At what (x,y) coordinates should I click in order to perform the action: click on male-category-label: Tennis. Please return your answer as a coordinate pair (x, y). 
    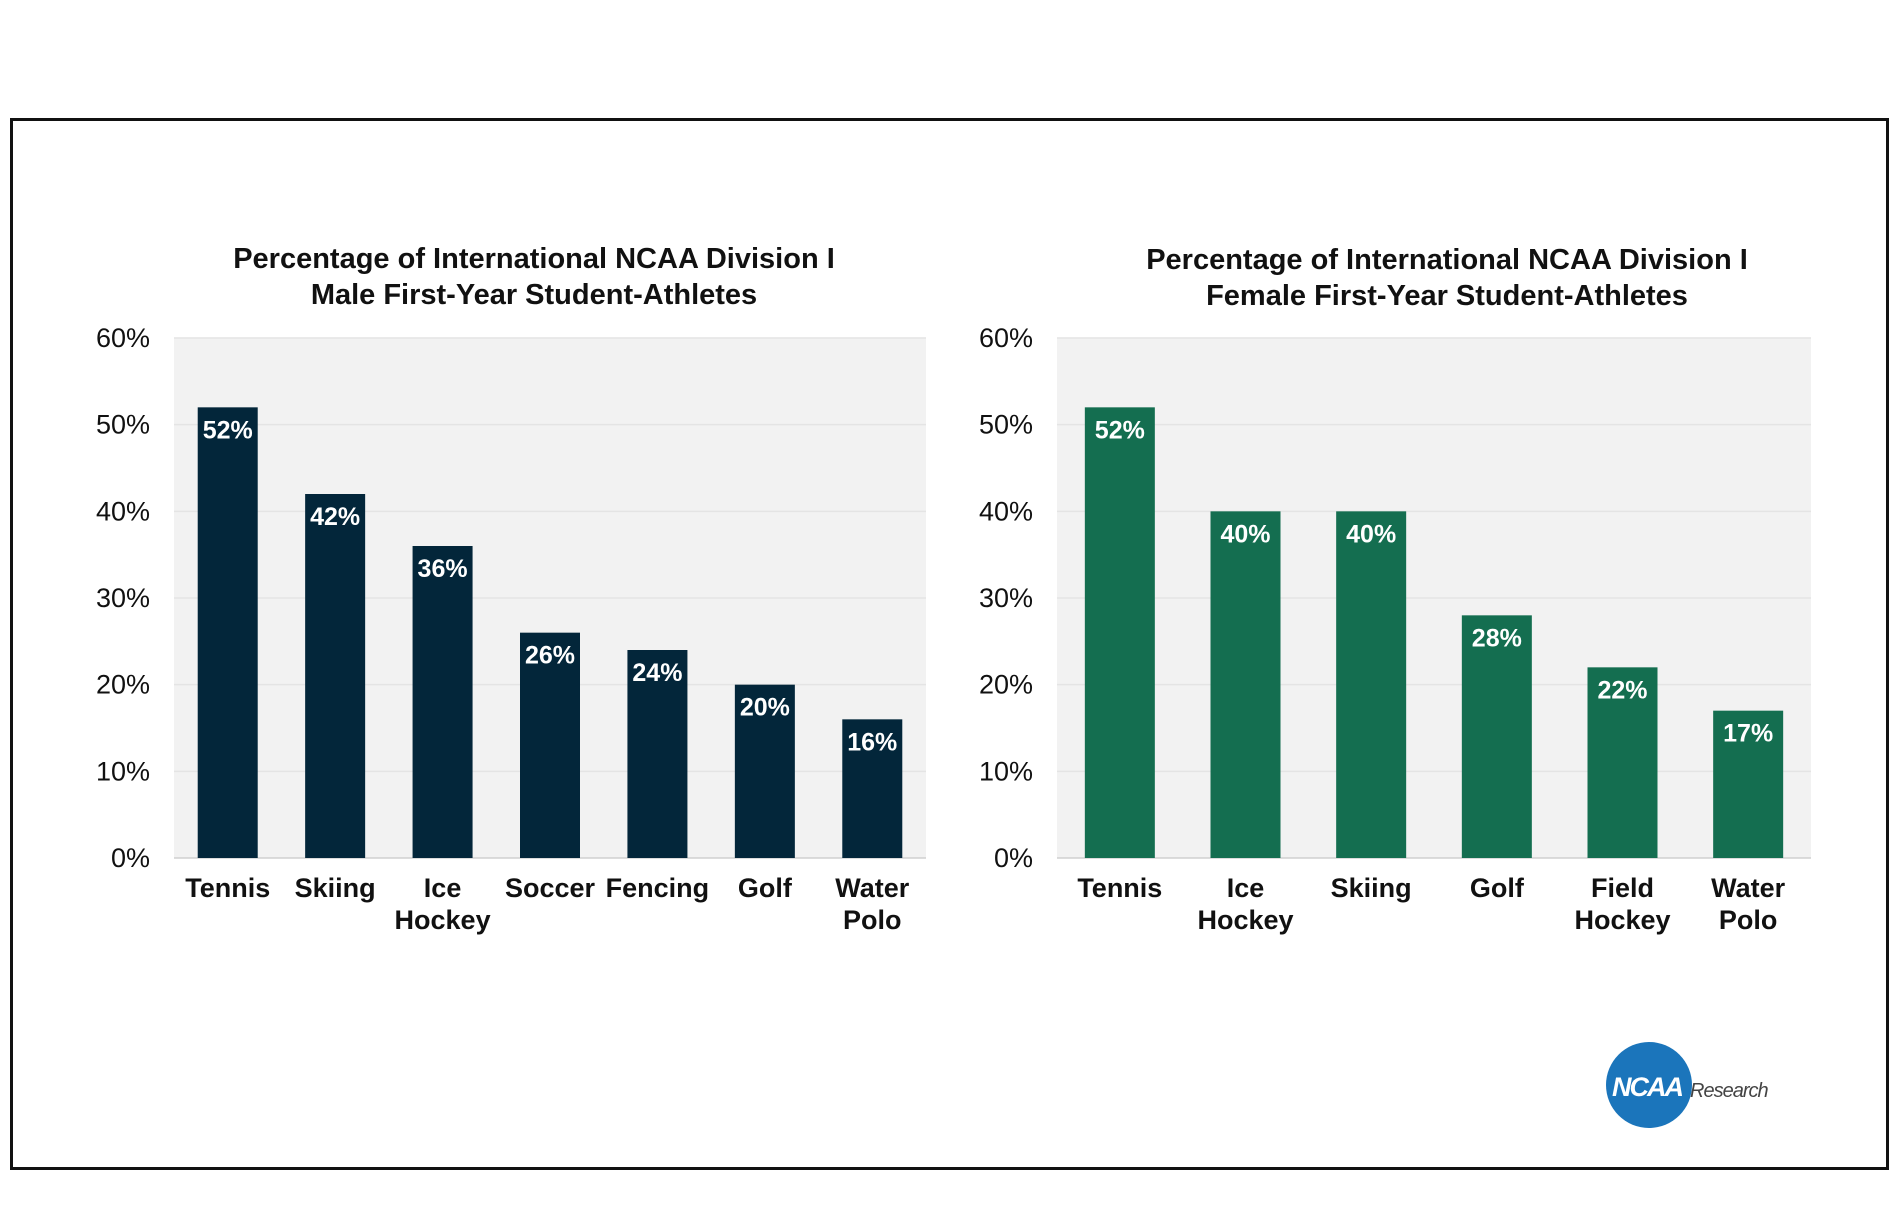
    Looking at the image, I should click on (227, 888).